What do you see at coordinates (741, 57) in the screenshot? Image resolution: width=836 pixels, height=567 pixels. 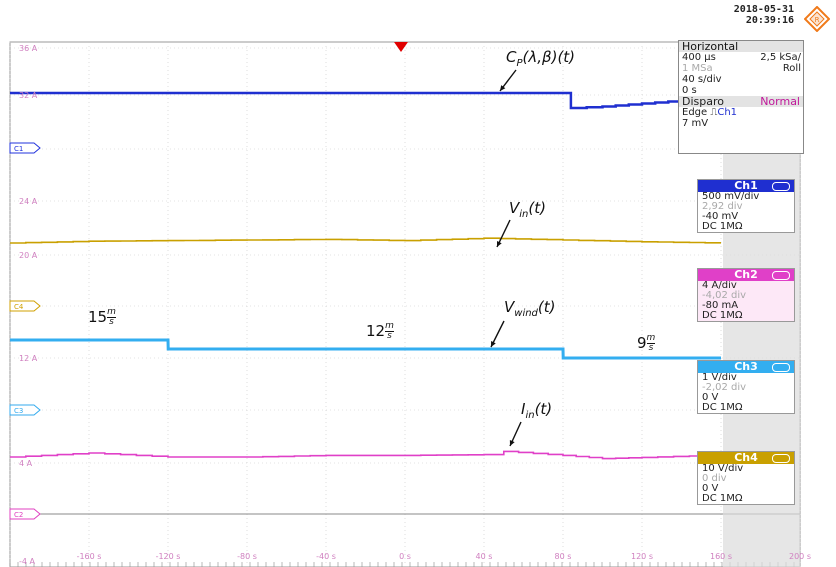 I see `time-scale-row: 400 µs 2,5 kSa/` at bounding box center [741, 57].